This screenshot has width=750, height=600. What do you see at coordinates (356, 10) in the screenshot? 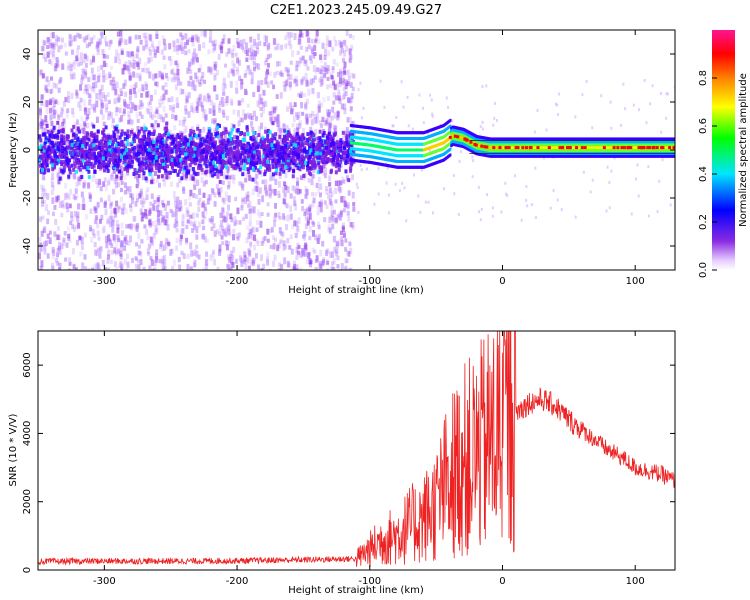
I see `figure-title: C2E1.2023.245.09.49.G27` at bounding box center [356, 10].